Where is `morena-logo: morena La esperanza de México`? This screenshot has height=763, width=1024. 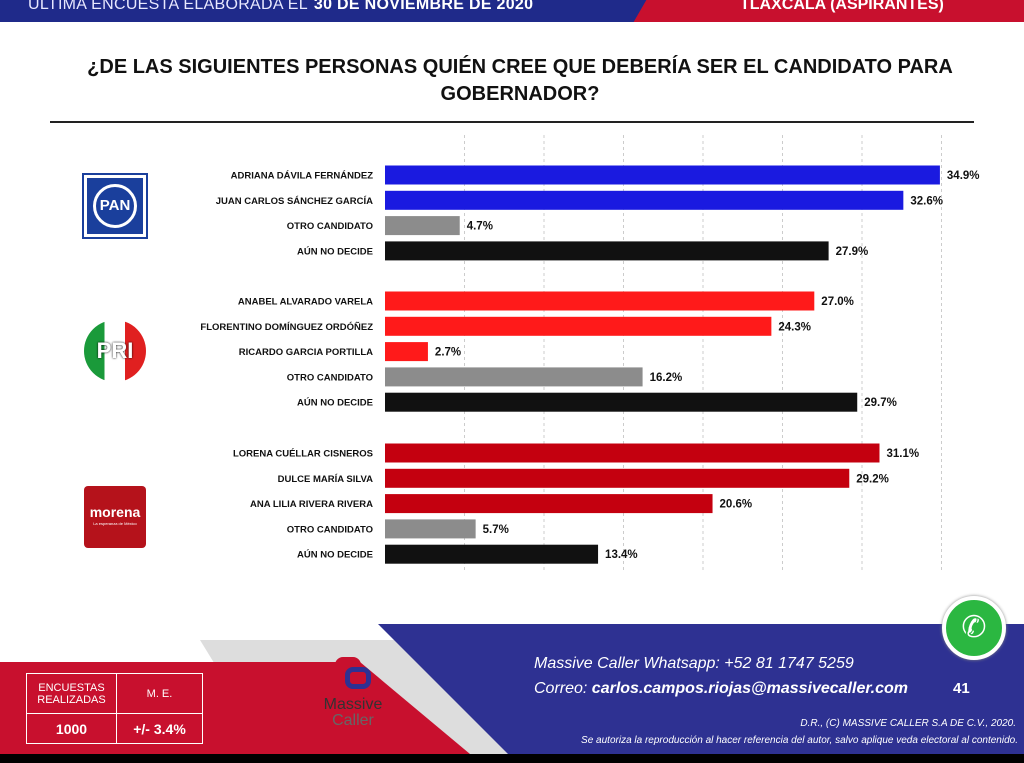 morena-logo: morena La esperanza de México is located at coordinates (115, 517).